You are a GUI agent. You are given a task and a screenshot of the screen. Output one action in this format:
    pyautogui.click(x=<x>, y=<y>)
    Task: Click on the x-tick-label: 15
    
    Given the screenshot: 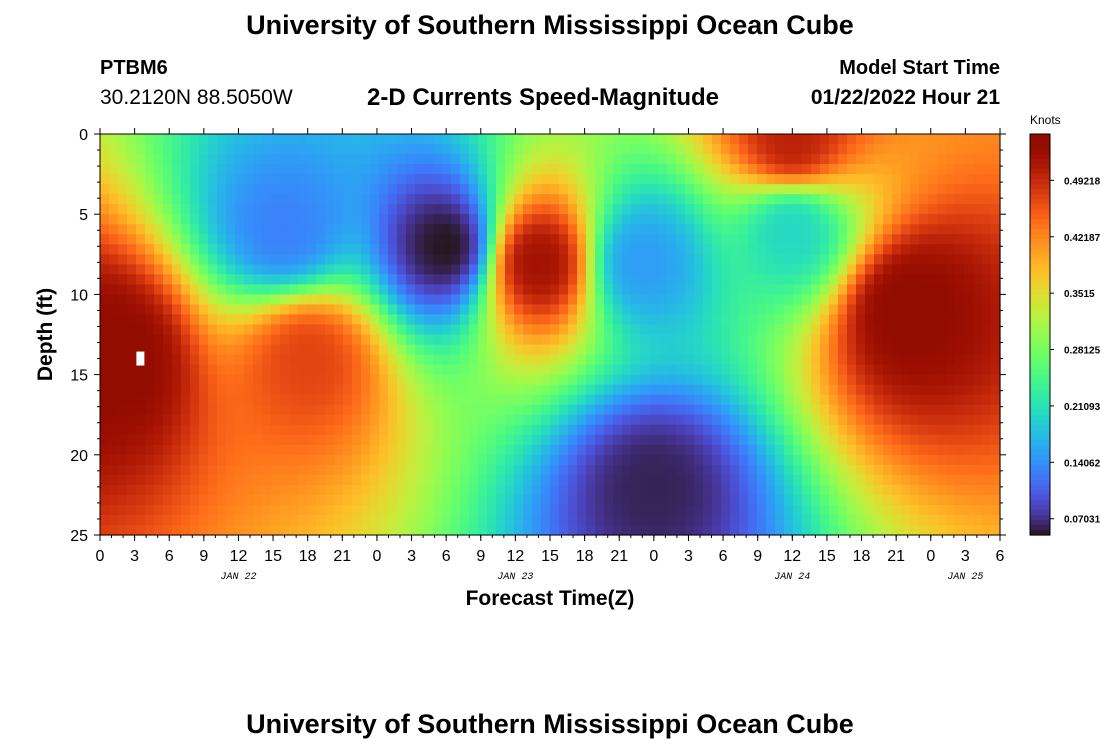 What is the action you would take?
    pyautogui.click(x=550, y=556)
    